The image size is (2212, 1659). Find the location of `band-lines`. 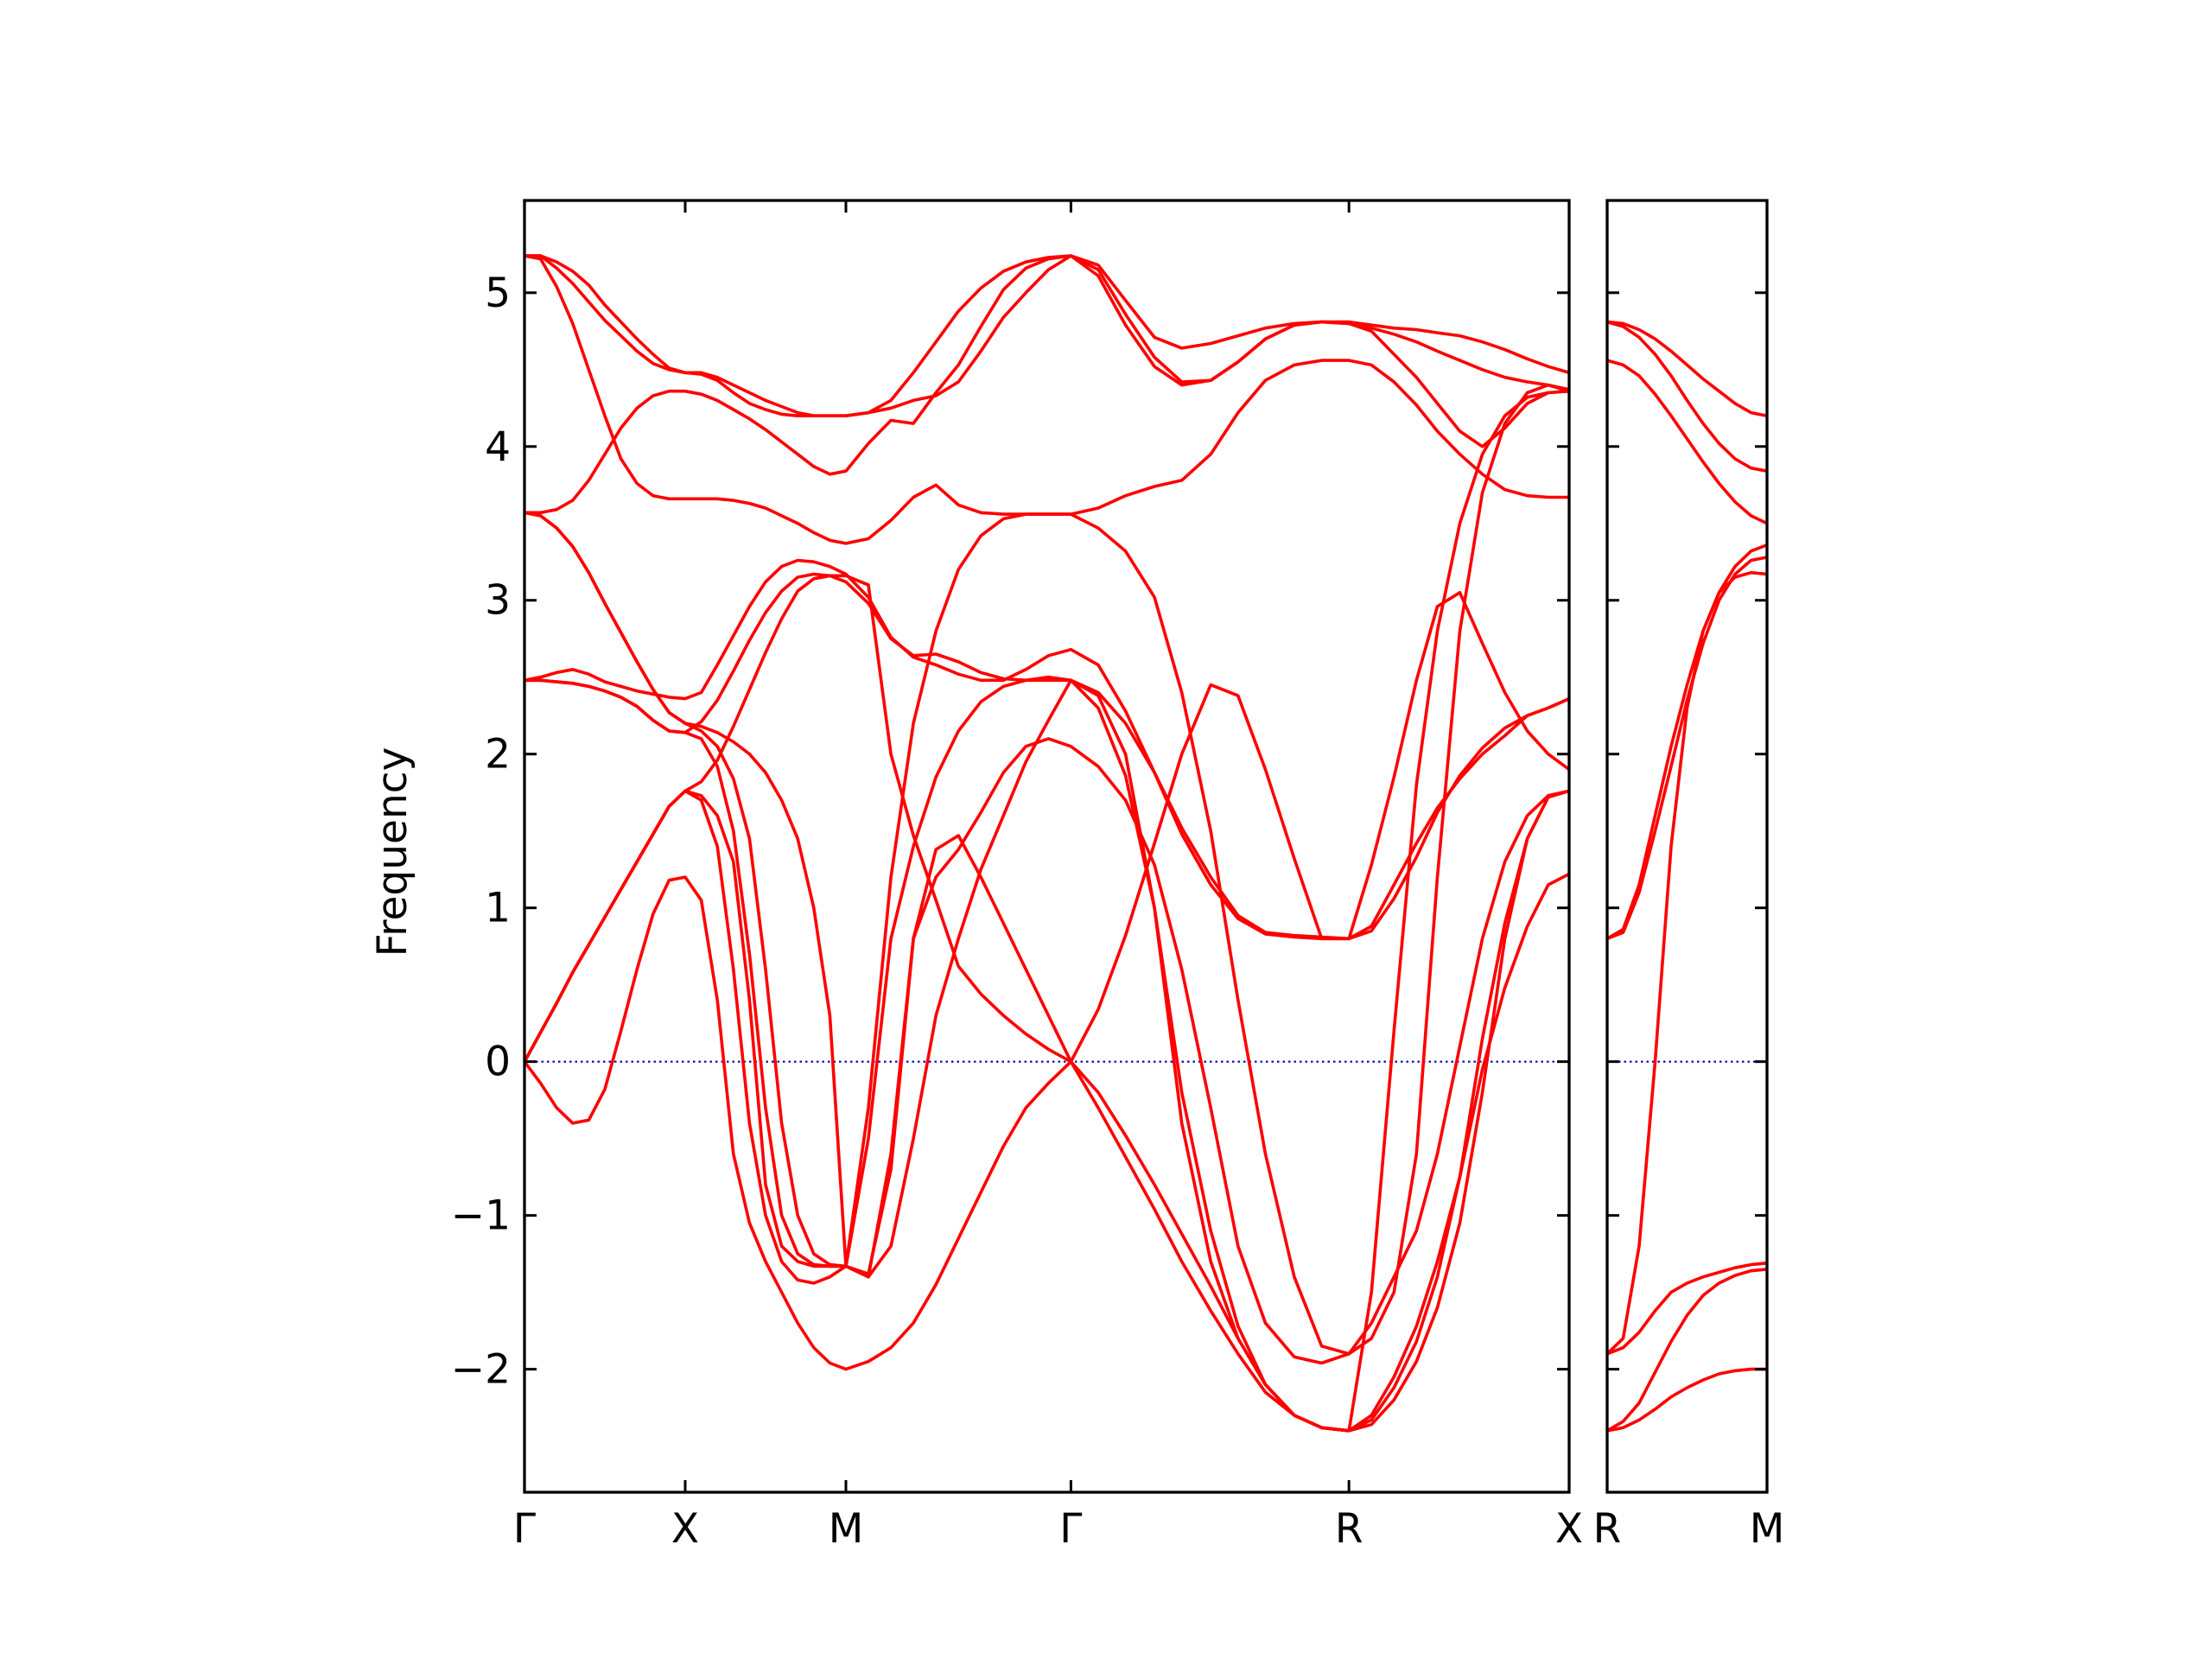

band-lines is located at coordinates (1687, 876).